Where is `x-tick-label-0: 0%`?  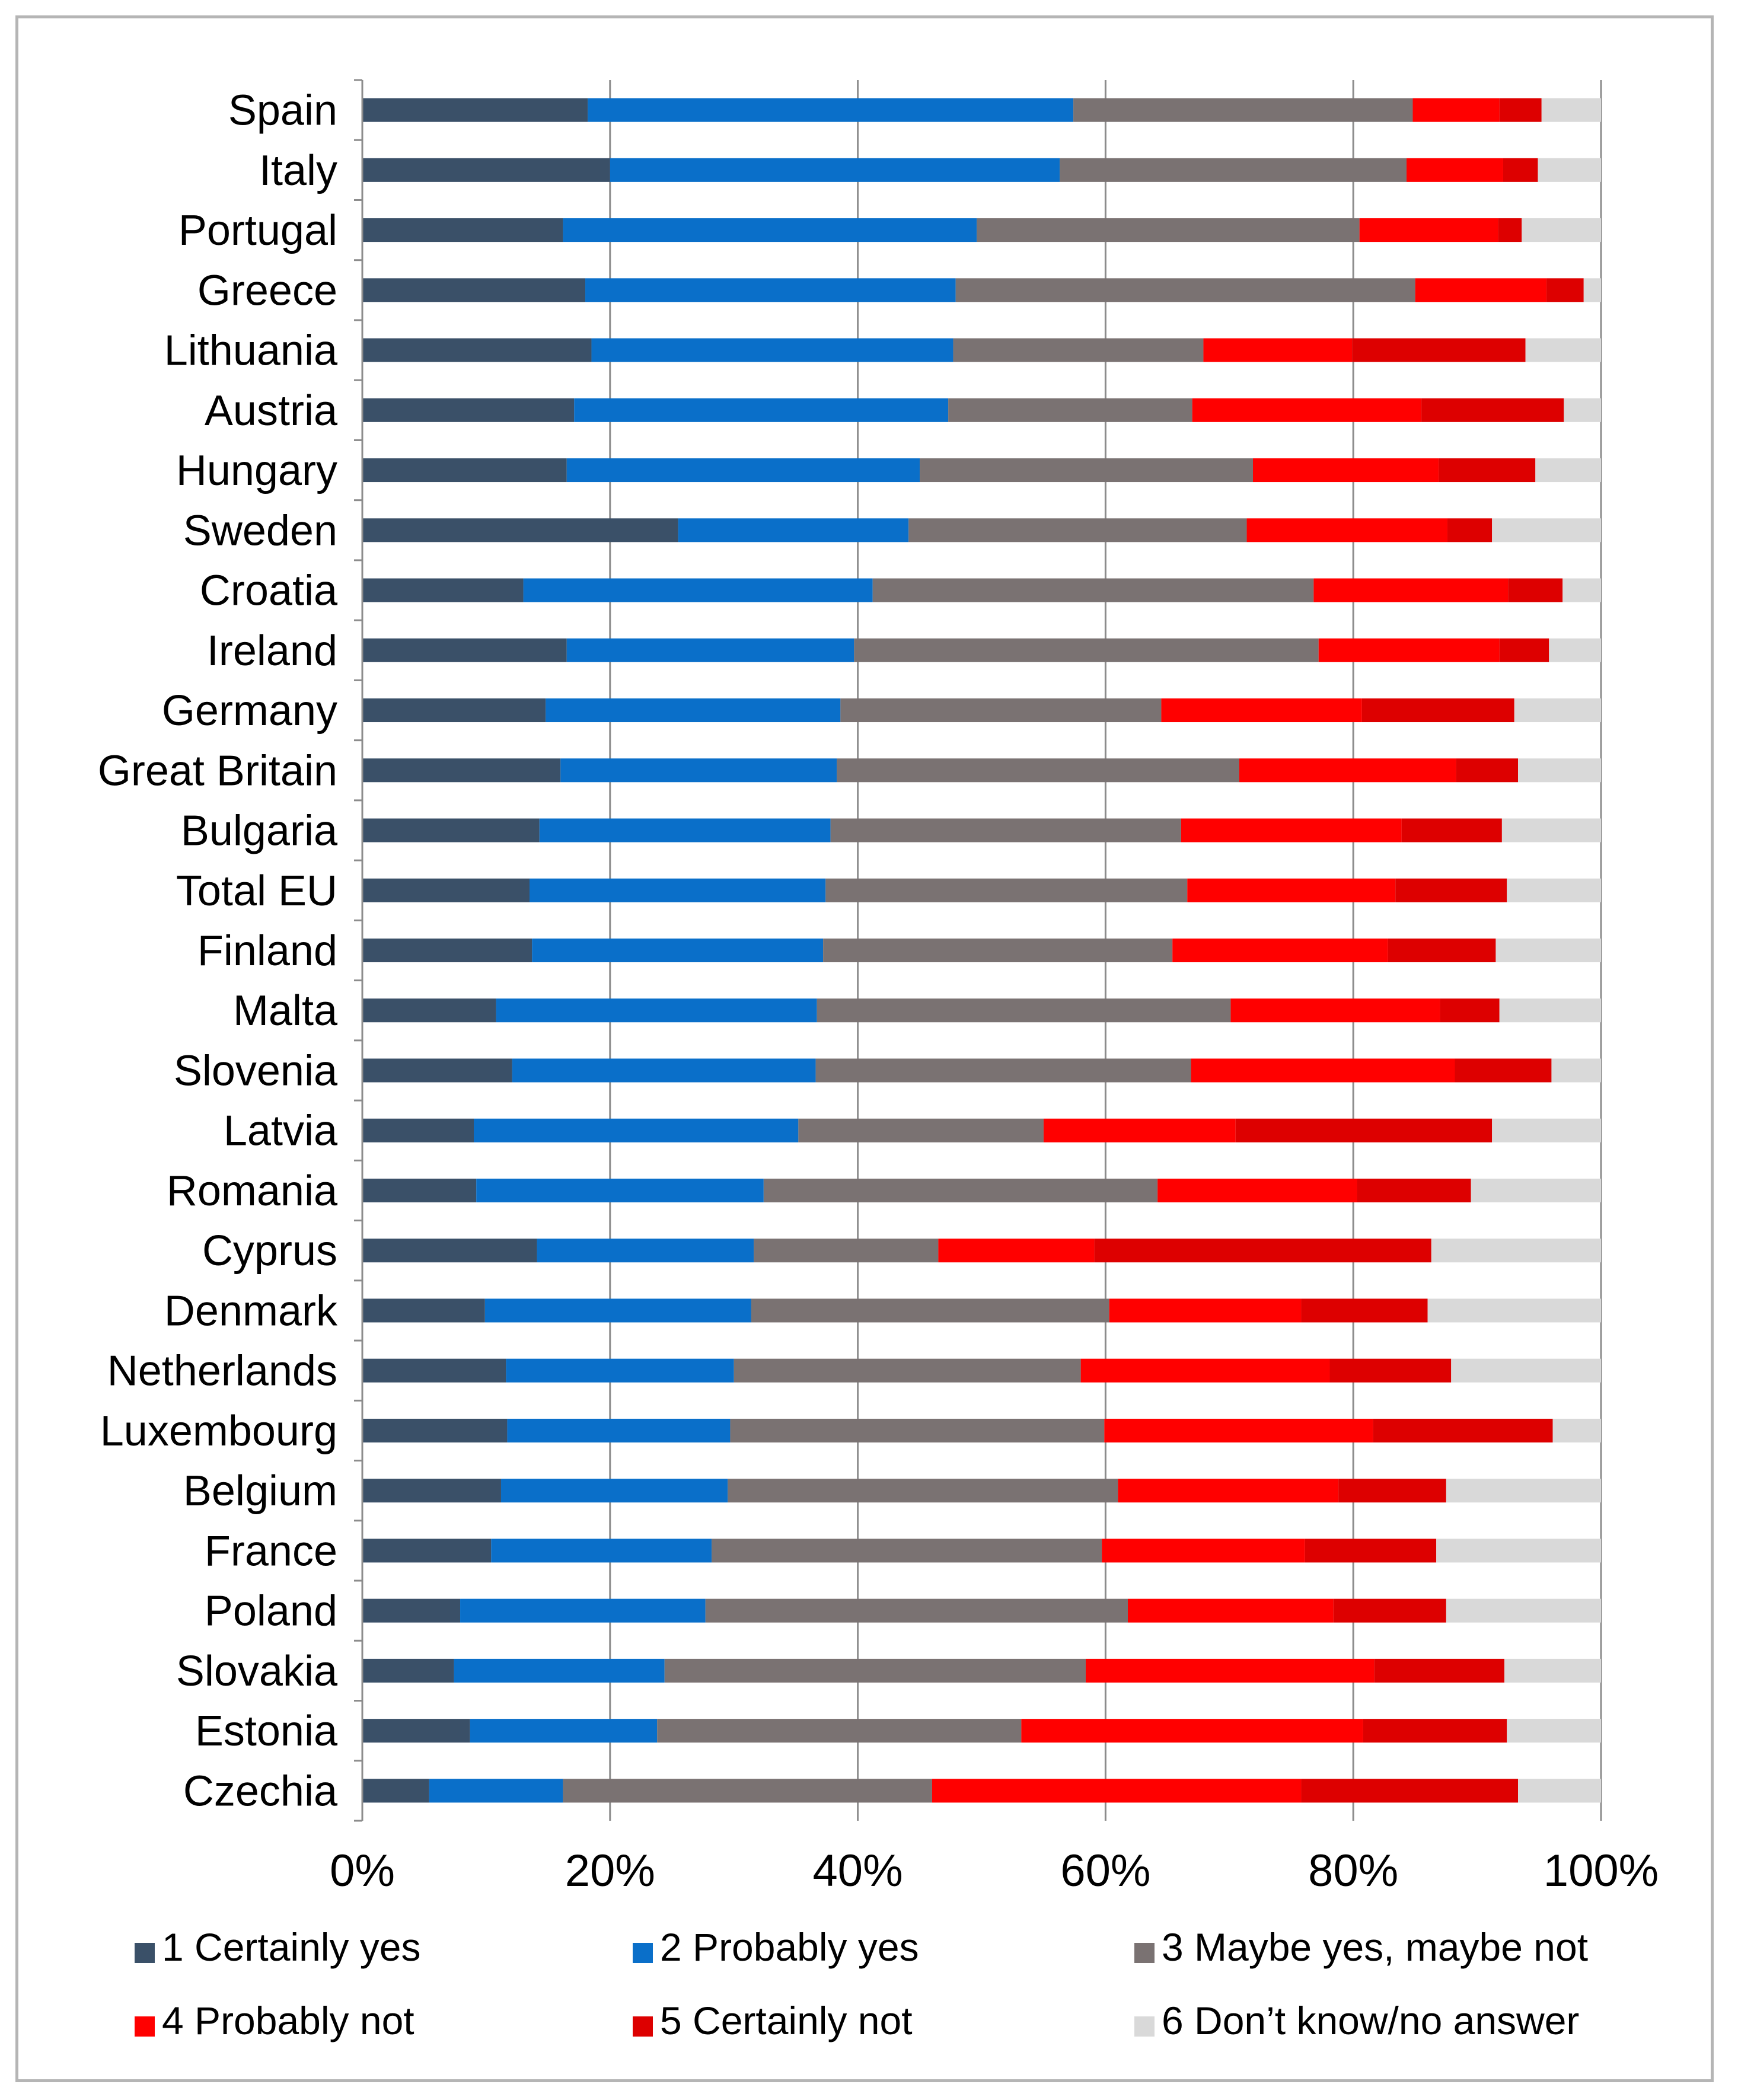 x-tick-label-0: 0% is located at coordinates (362, 1871).